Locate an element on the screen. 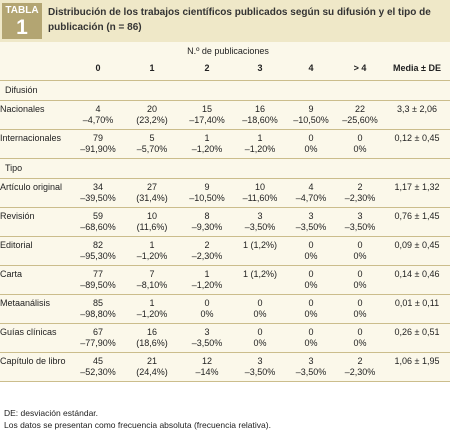  cell-line: –14% is located at coordinates (207, 372).